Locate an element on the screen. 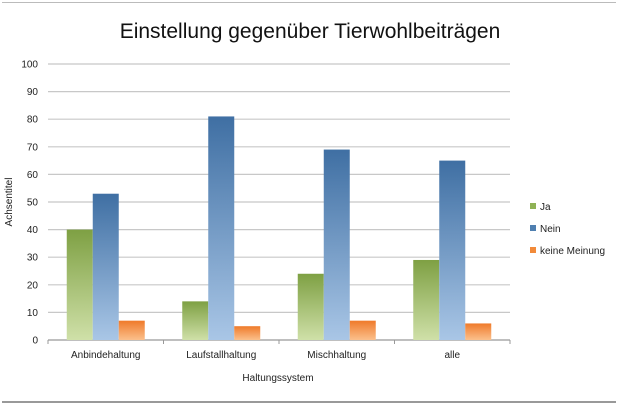 The height and width of the screenshot is (420, 620). y-tick-label: 60 is located at coordinates (33, 175).